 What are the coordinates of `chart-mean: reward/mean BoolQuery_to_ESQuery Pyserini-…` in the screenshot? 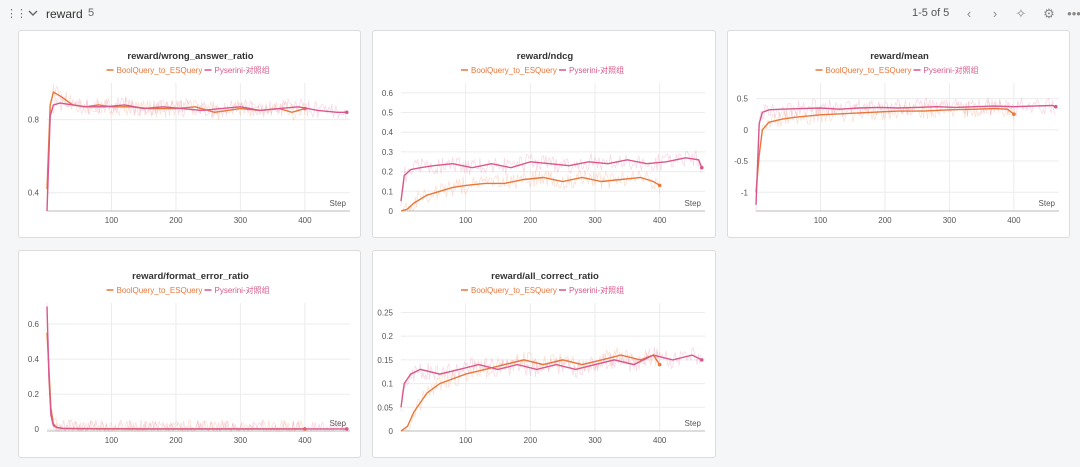 It's located at (896, 138).